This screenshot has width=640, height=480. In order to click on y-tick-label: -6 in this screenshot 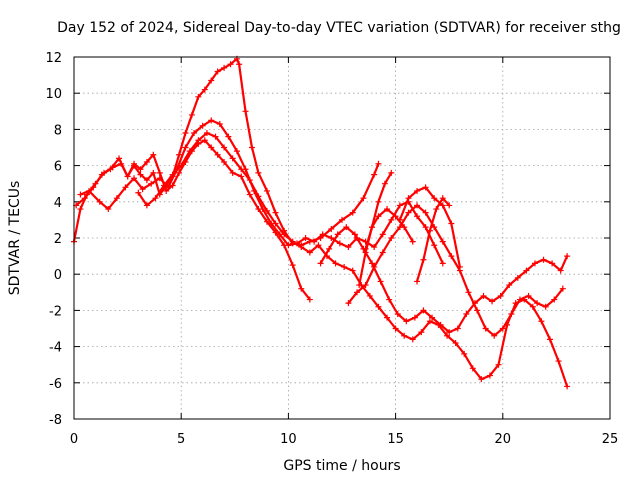, I will do `click(55, 384)`.